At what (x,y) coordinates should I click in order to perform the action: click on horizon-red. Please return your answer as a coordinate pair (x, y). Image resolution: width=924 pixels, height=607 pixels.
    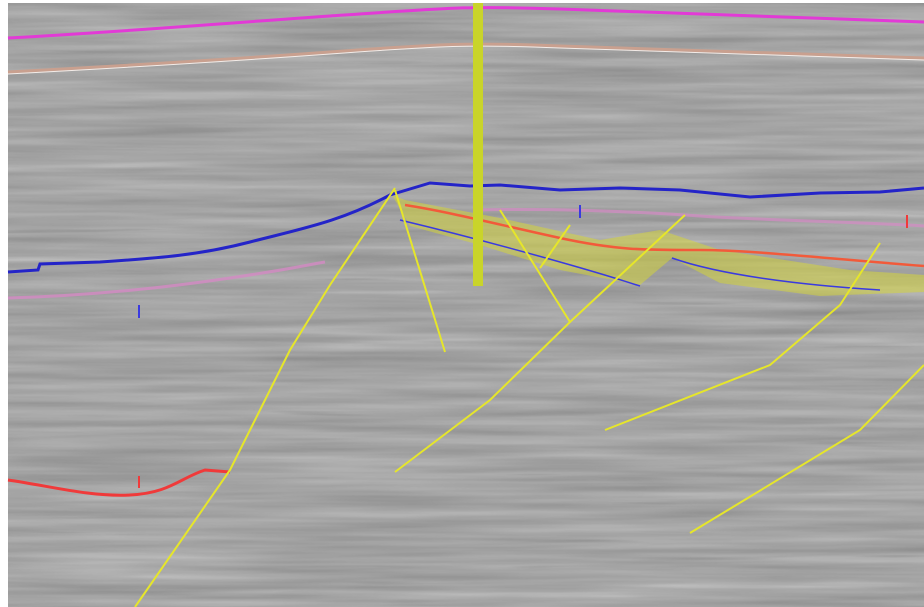
    Looking at the image, I should click on (119, 482).